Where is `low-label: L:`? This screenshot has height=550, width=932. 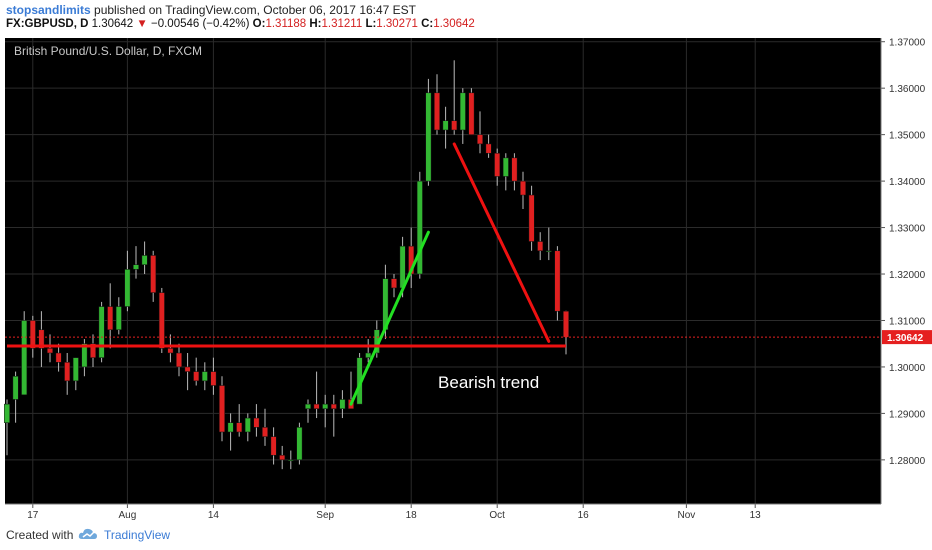
low-label: L: is located at coordinates (371, 24).